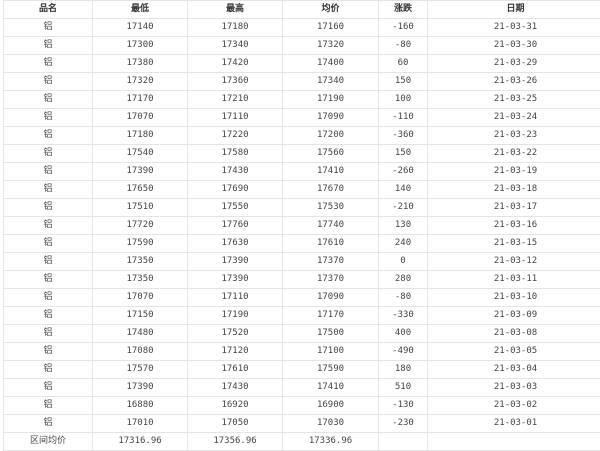 This screenshot has height=451, width=600. I want to click on cell-date: 21-03-10, so click(514, 298).